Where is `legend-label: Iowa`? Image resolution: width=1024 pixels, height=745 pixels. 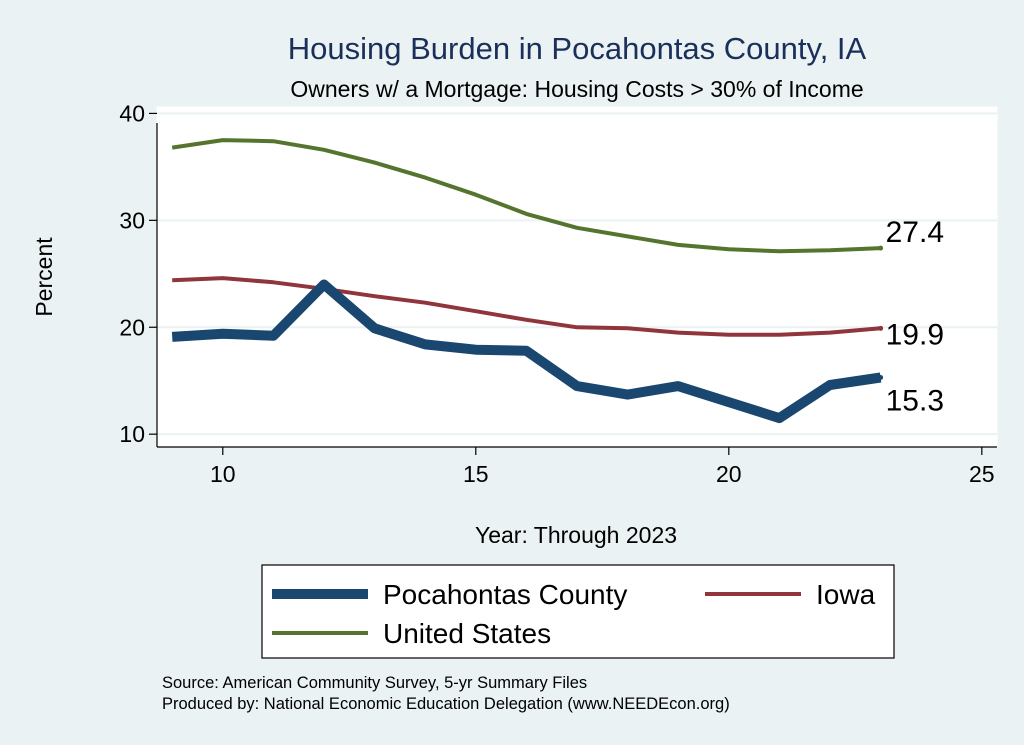
legend-label: Iowa is located at coordinates (846, 594).